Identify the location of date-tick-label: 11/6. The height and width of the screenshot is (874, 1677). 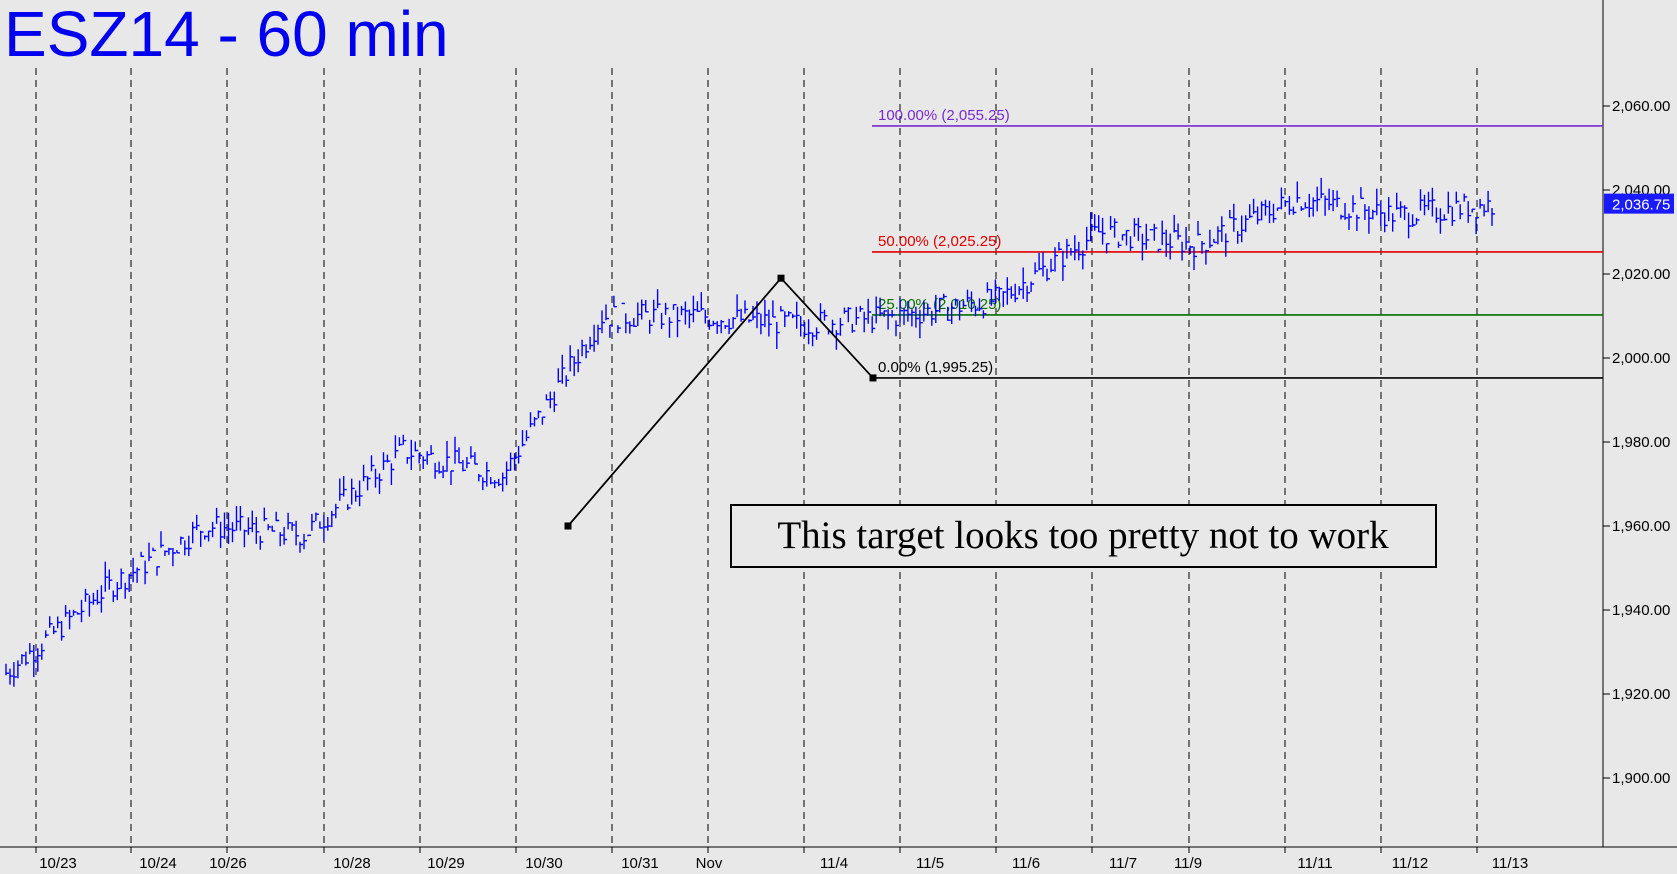
(1026, 863).